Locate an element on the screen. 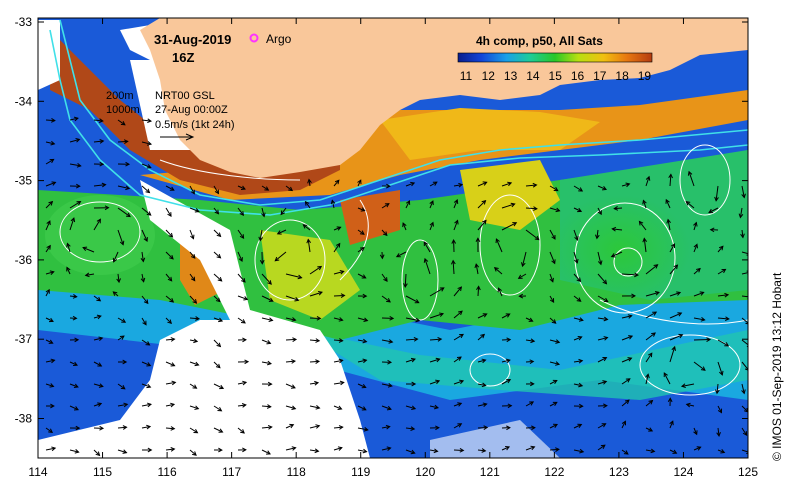  colorbar-gradient is located at coordinates (555, 57).